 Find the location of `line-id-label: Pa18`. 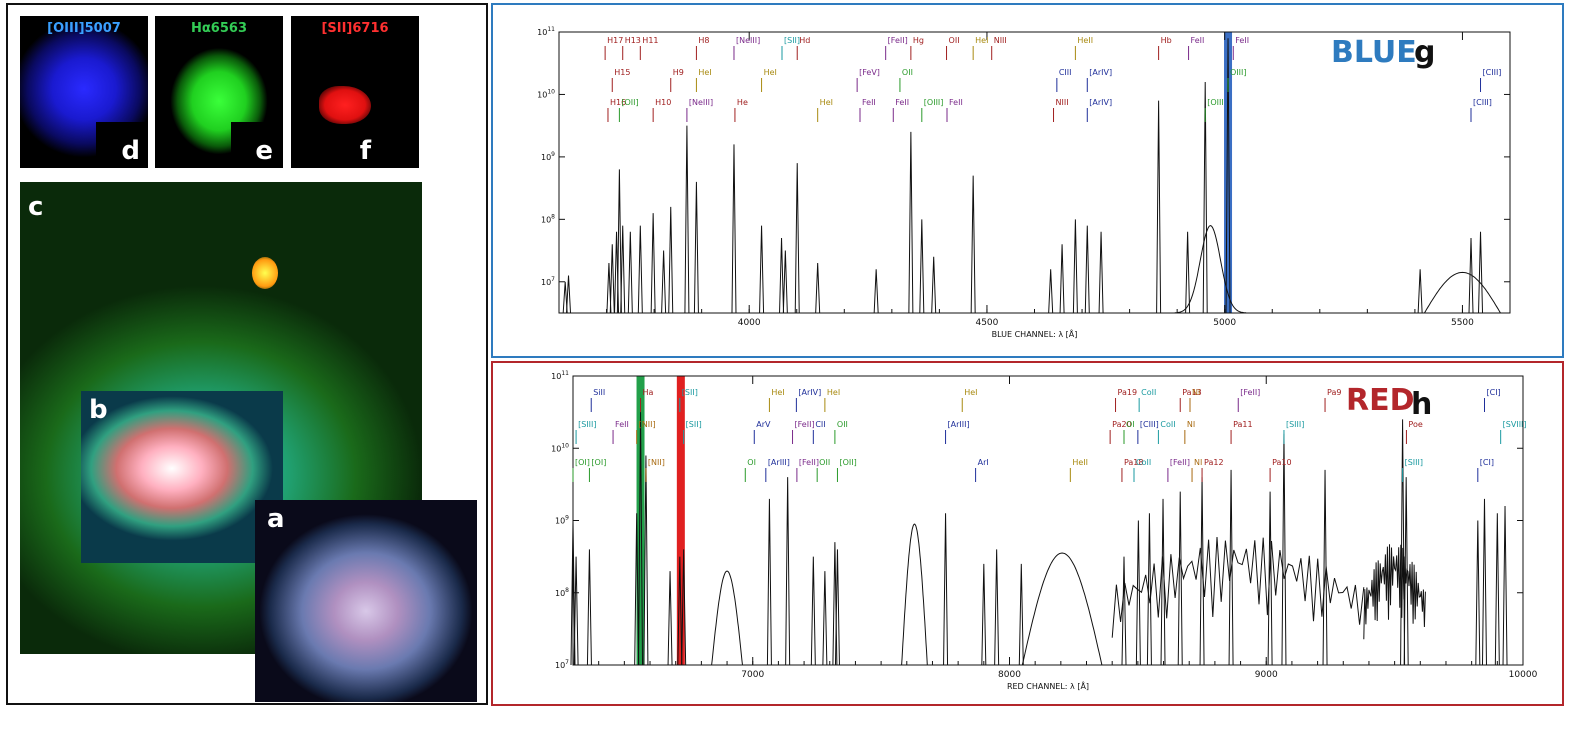

line-id-label: Pa18 is located at coordinates (1134, 462).